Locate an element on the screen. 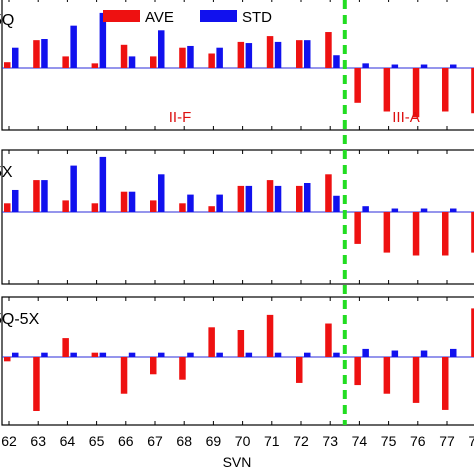 The image size is (474, 474). legend-swatch-std is located at coordinates (218, 16).